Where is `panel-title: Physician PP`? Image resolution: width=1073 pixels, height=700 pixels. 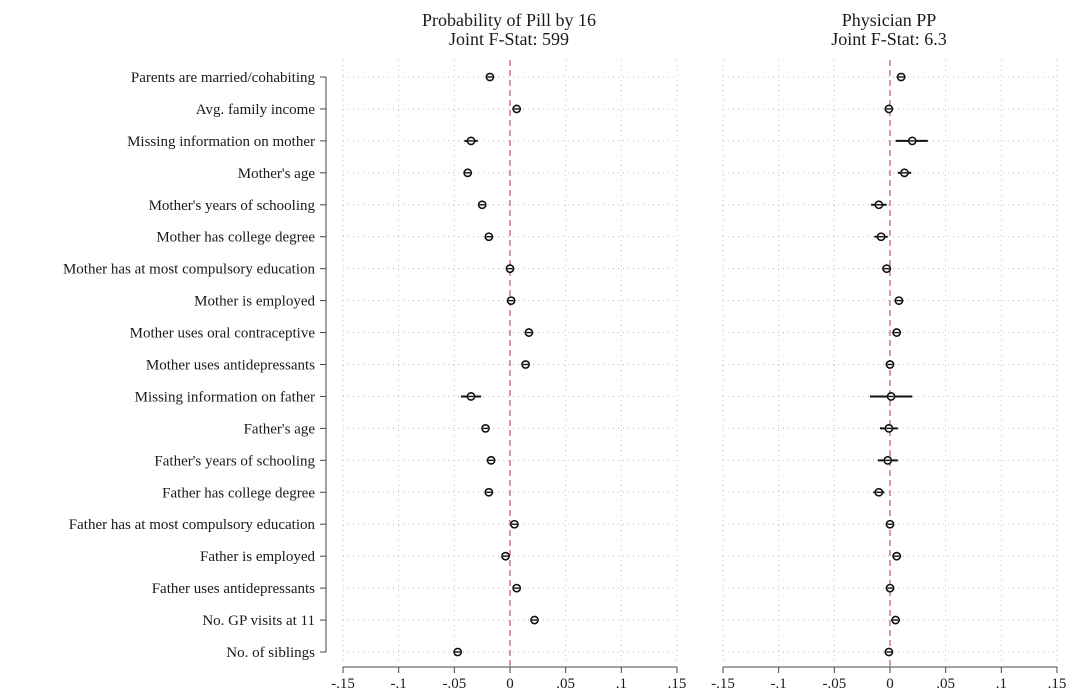
panel-title: Physician PP is located at coordinates (889, 20).